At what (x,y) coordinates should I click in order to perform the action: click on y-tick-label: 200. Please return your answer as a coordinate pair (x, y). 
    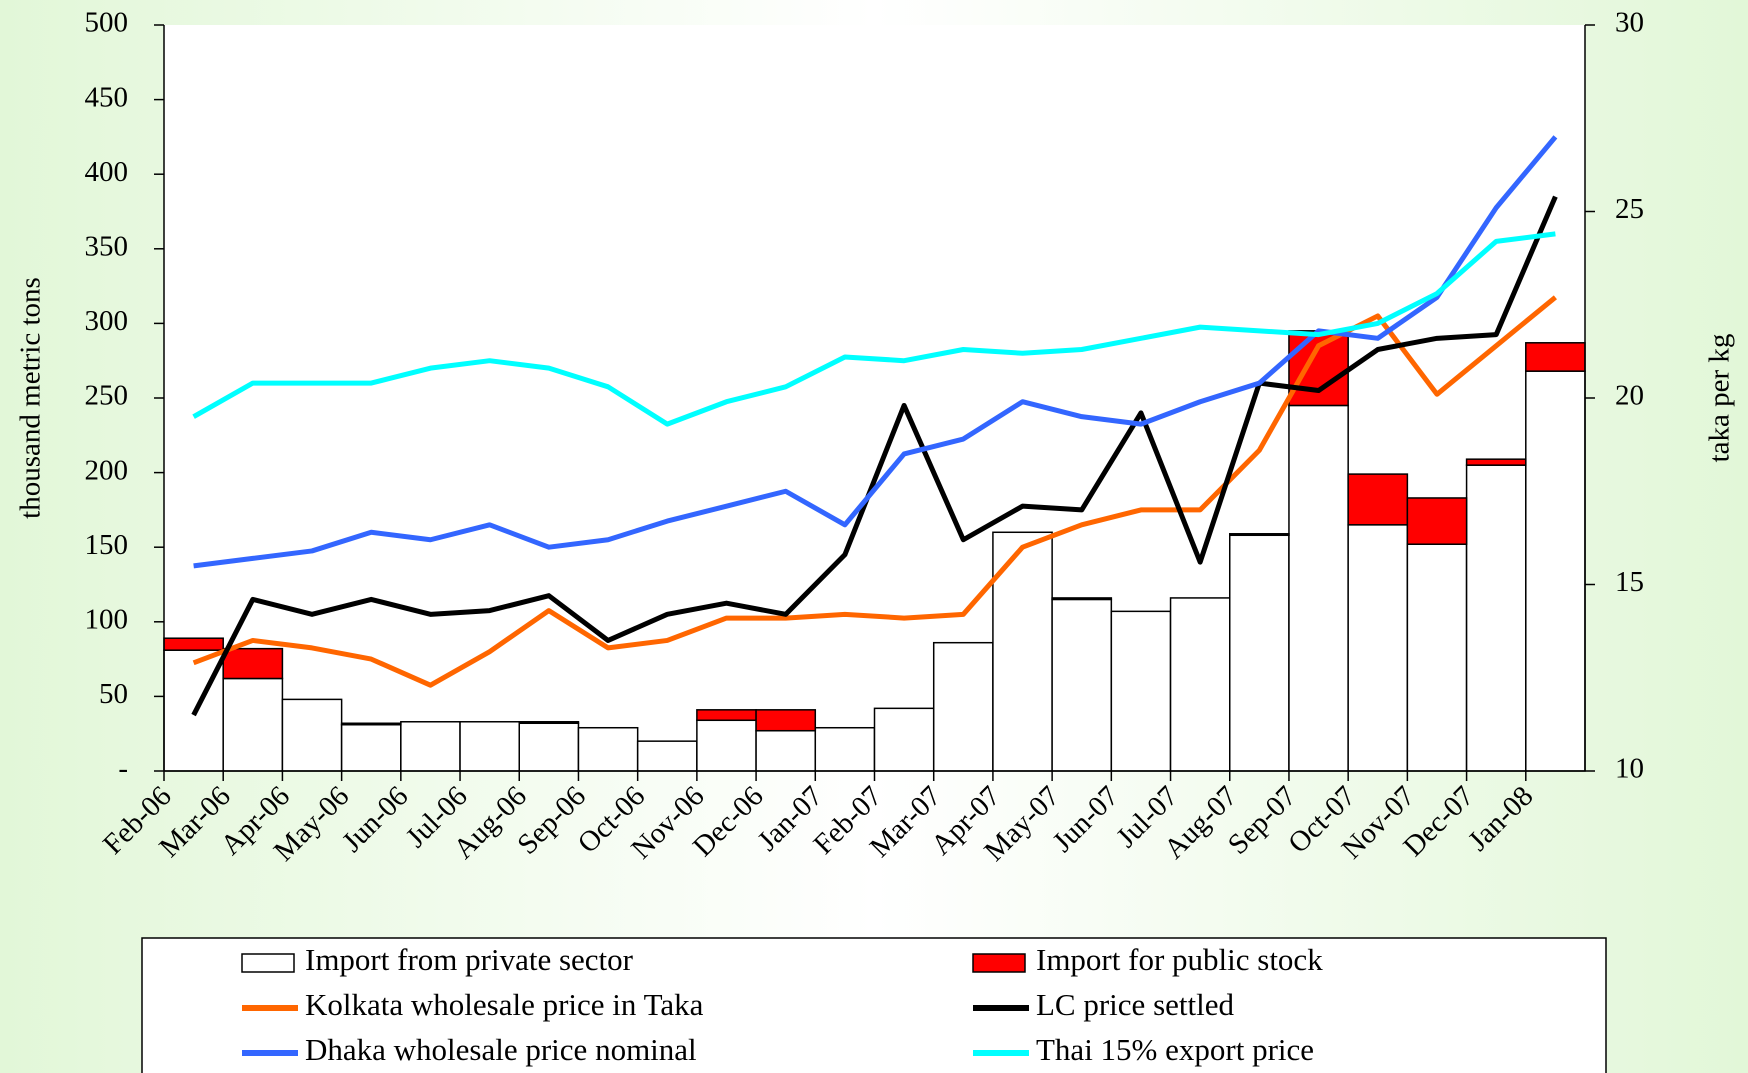
    Looking at the image, I should click on (107, 470).